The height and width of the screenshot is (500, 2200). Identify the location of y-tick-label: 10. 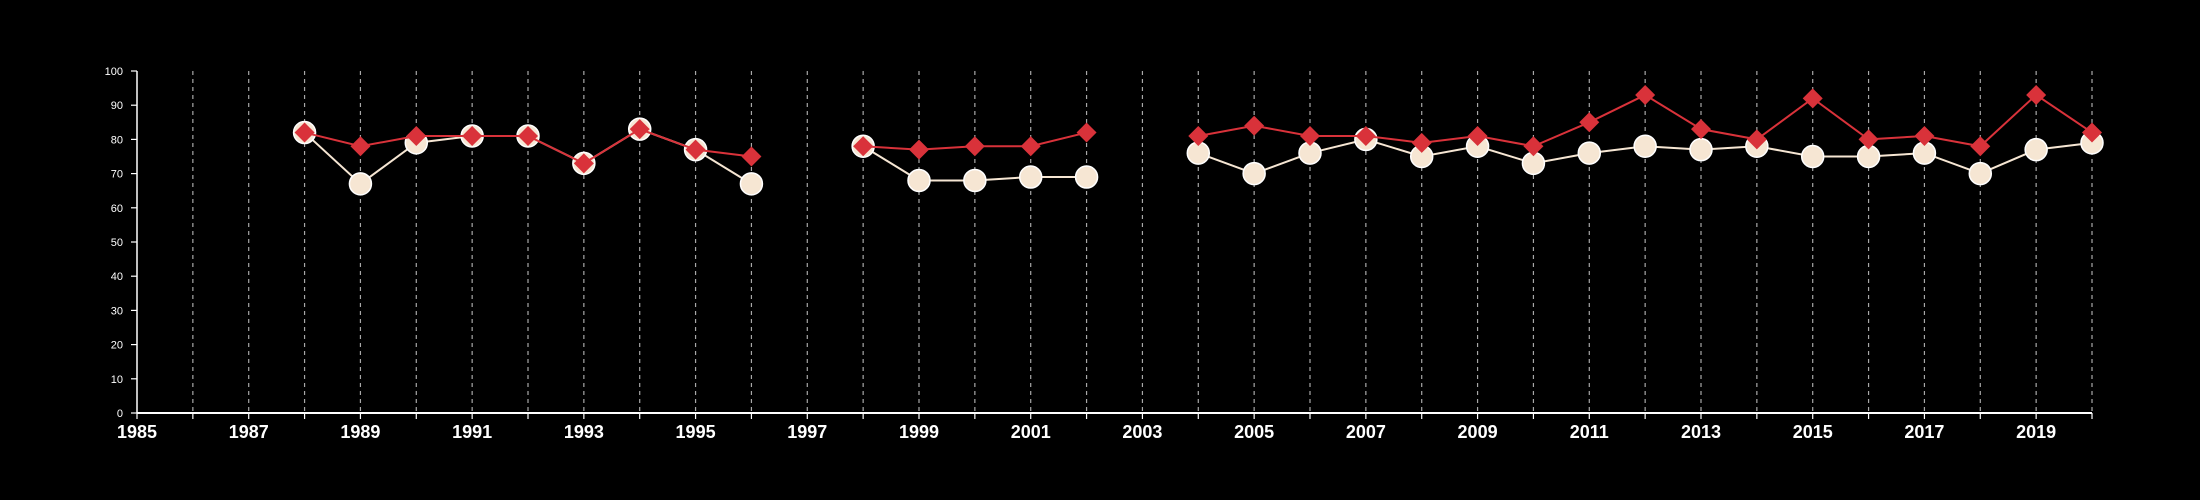
(117, 380).